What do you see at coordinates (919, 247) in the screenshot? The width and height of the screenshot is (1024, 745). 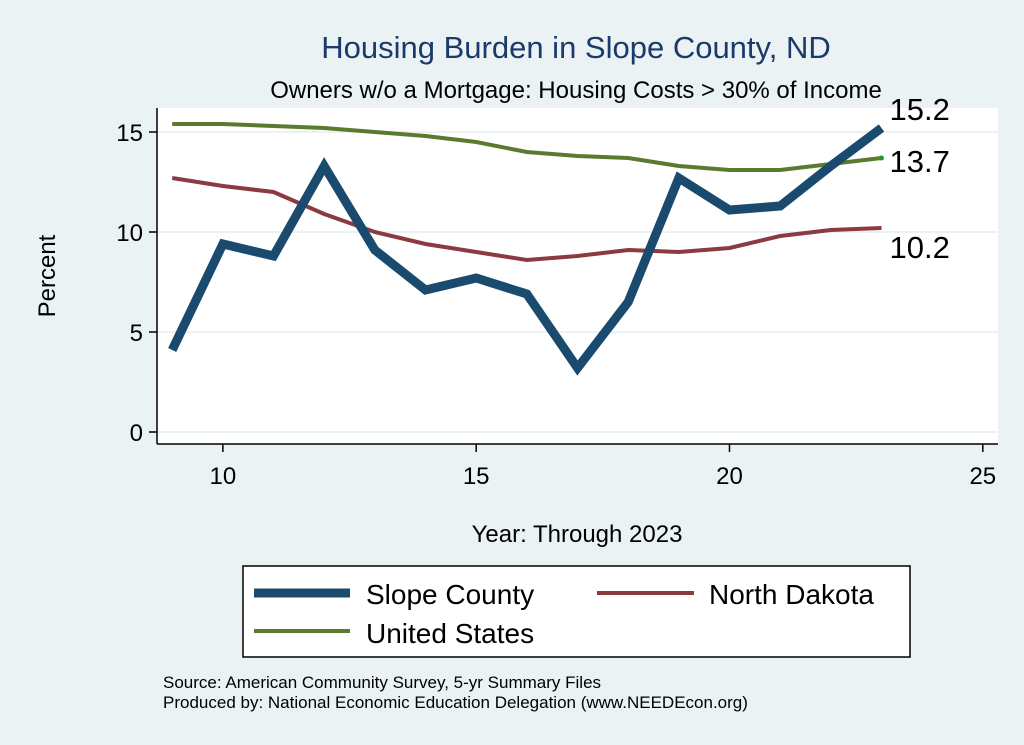 I see `end-value-label-north-dakota: 10.2` at bounding box center [919, 247].